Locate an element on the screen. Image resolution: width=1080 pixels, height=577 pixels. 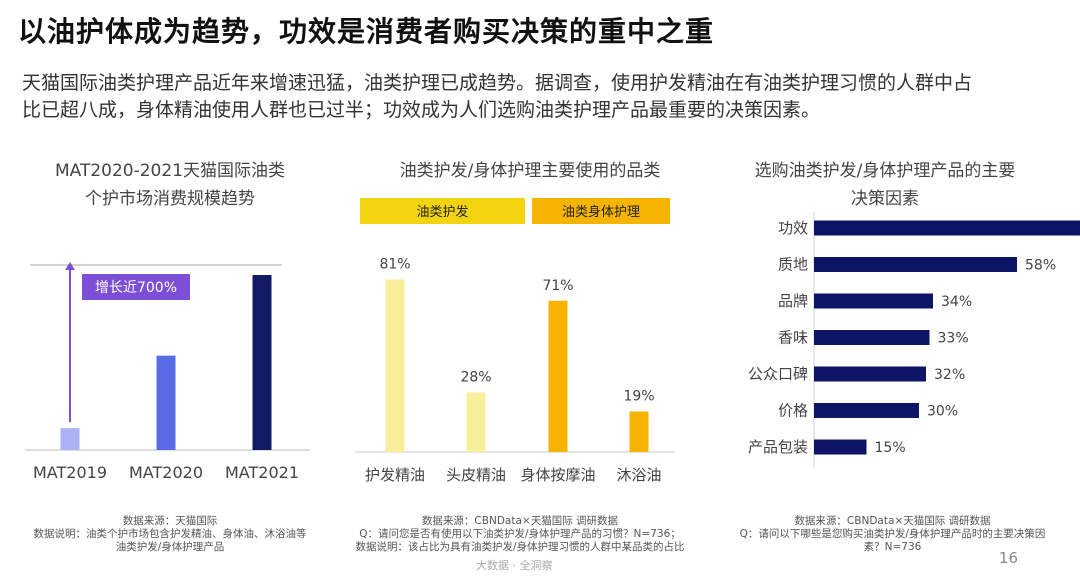
chart1-annotation-box is located at coordinates (136, 287).